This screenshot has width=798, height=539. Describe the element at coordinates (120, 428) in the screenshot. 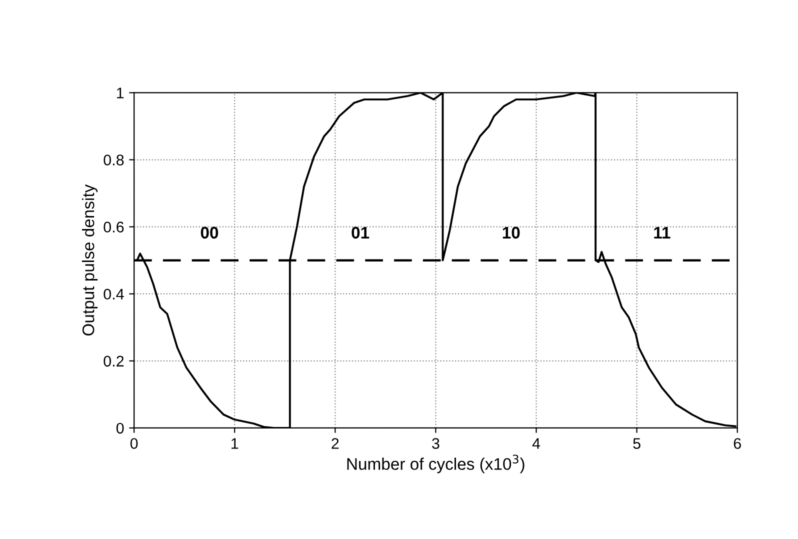

I see `y-tick-label: 0` at that location.